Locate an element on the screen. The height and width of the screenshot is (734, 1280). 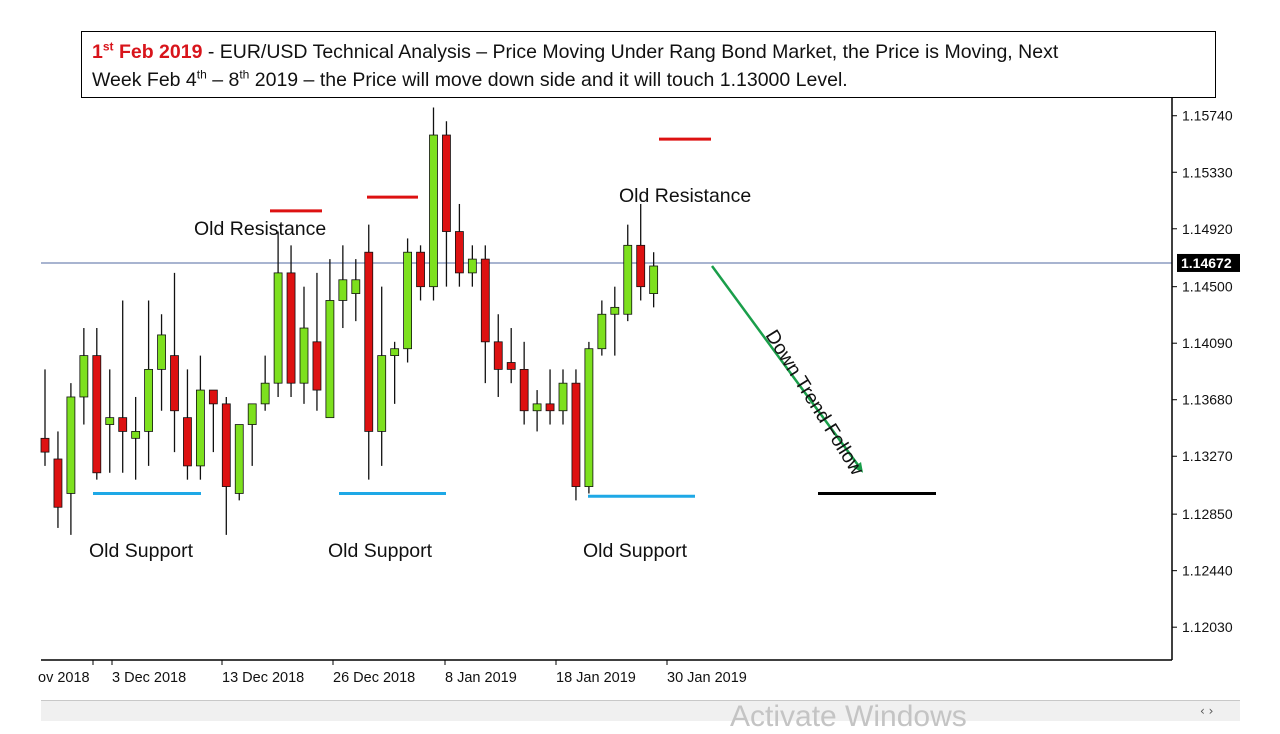
price-tick-label: 1.12440 is located at coordinates (1207, 571).